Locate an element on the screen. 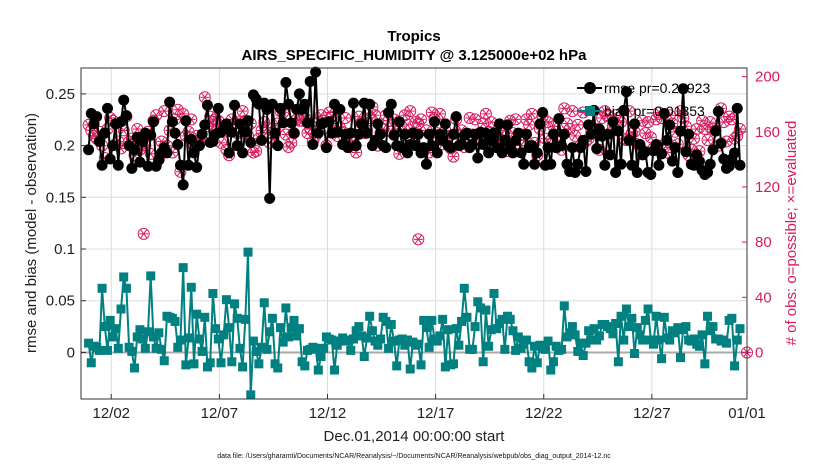 The height and width of the screenshot is (470, 830). x-axis-ticks: 12/02 12/07 12/12 12/17 12/22 12/27 01/01 is located at coordinates (429, 408).